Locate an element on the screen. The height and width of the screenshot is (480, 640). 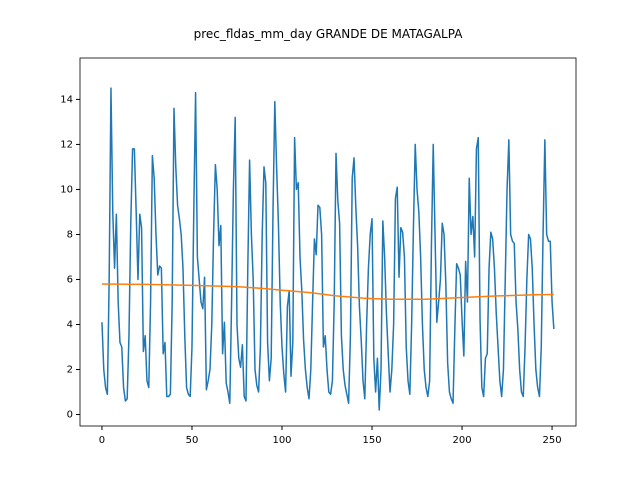
y-tick-label: 8 is located at coordinates (70, 234).